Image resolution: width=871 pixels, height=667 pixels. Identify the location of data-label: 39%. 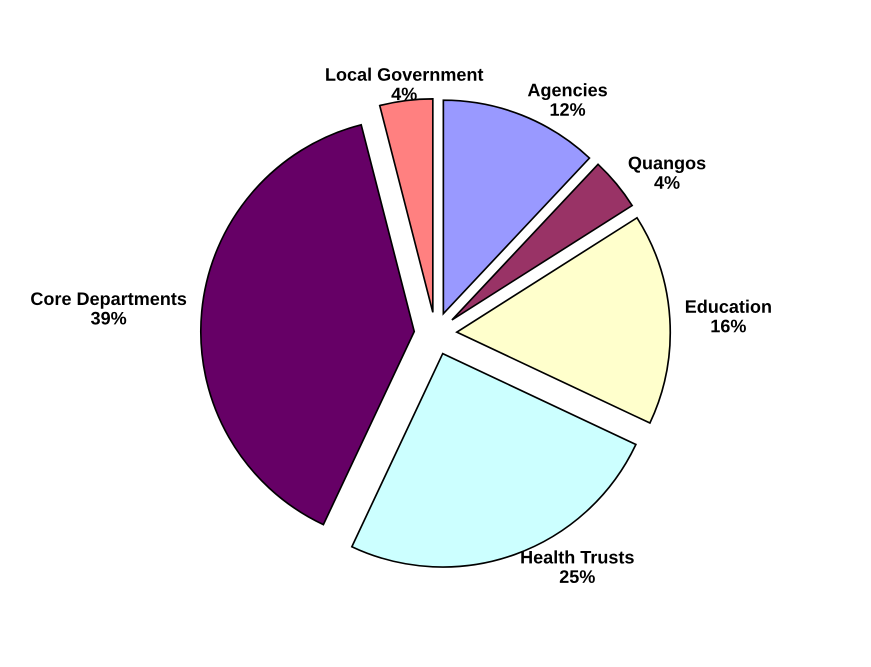
(108, 318).